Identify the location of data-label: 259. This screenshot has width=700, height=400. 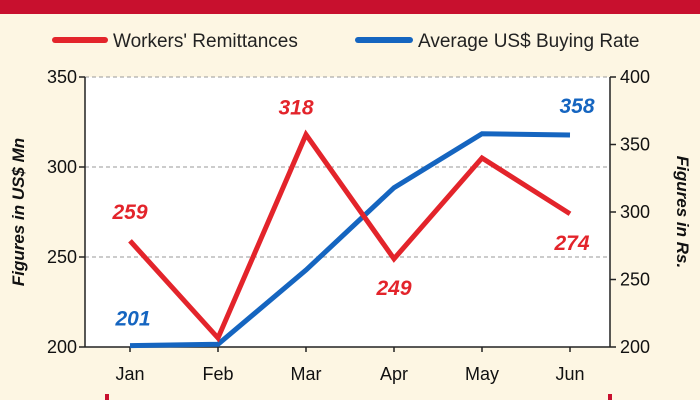
(129, 212).